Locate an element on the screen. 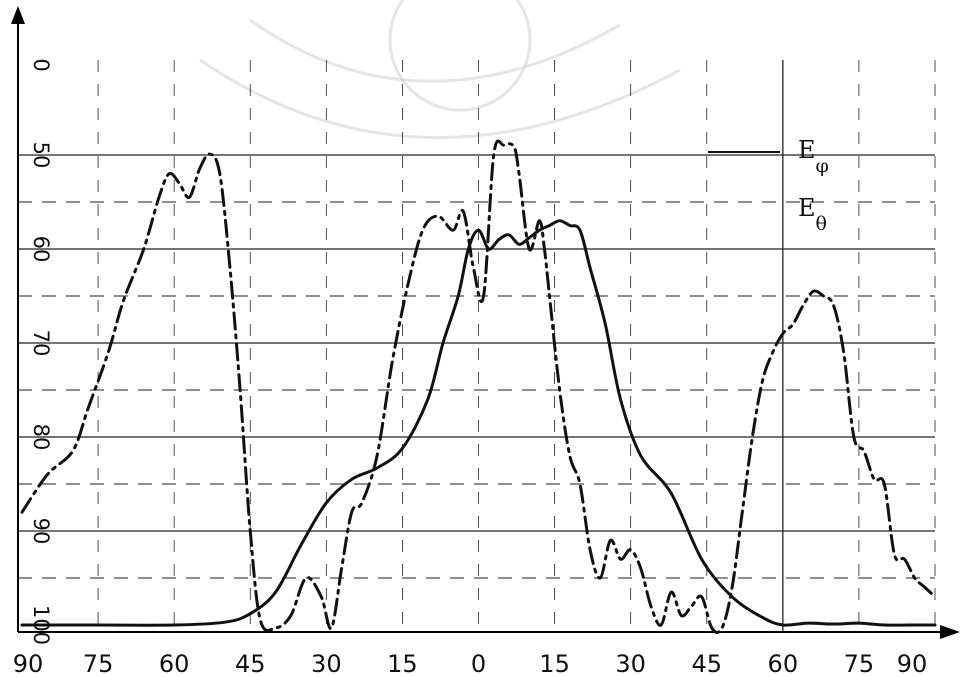  legend-entry: Eθ is located at coordinates (812, 214).